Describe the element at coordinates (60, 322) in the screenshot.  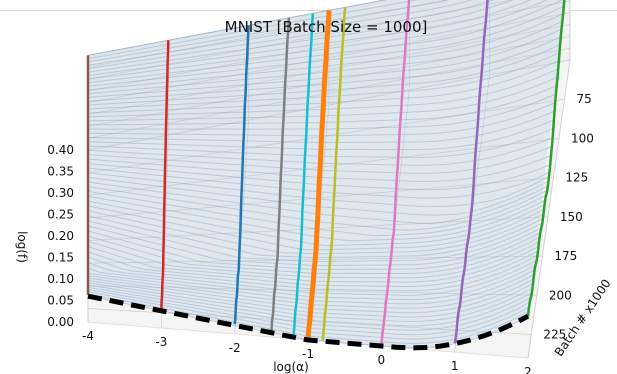
I see `z-tick-label: 0.00` at that location.